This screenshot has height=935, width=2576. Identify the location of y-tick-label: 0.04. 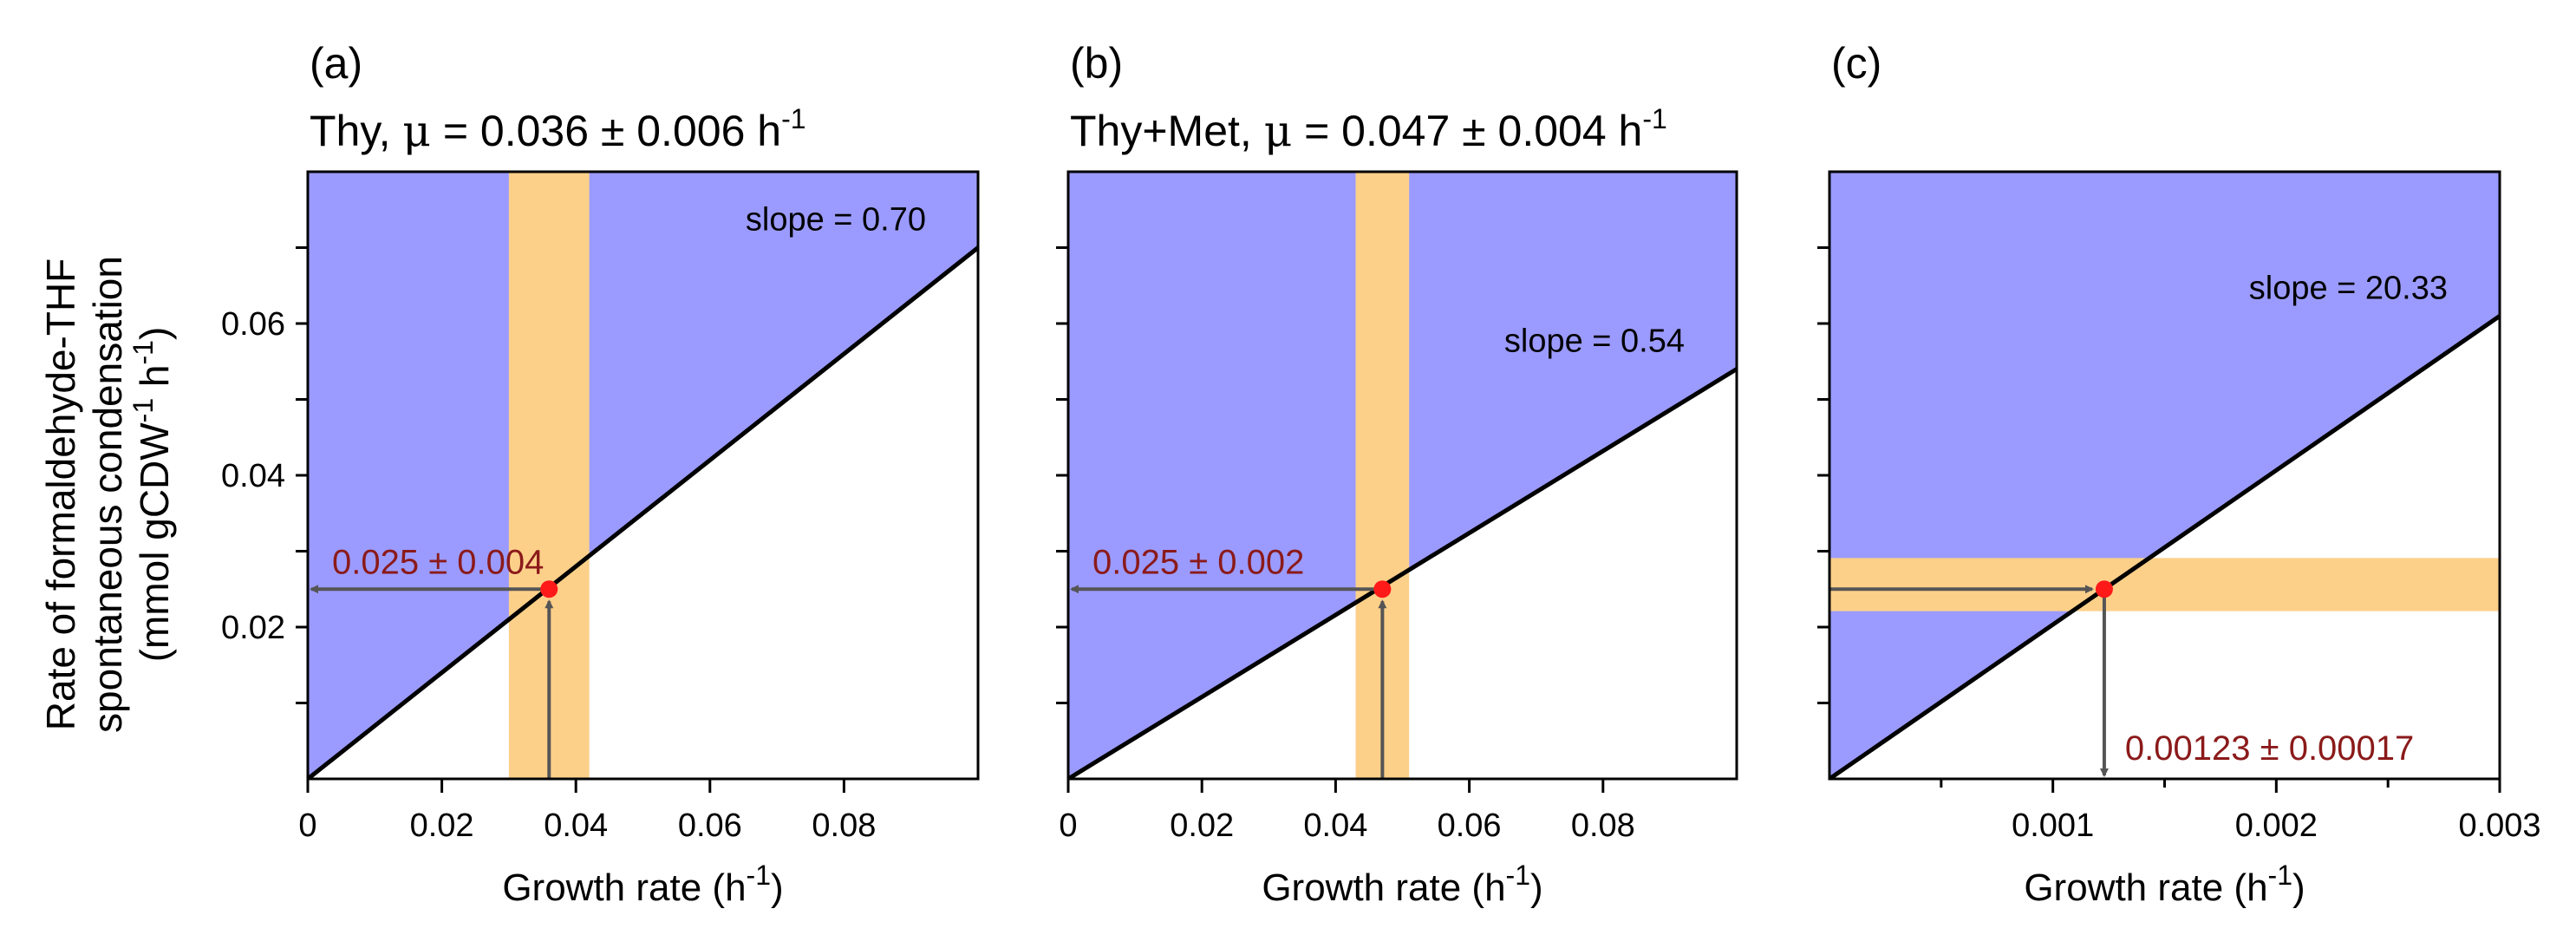
(253, 476).